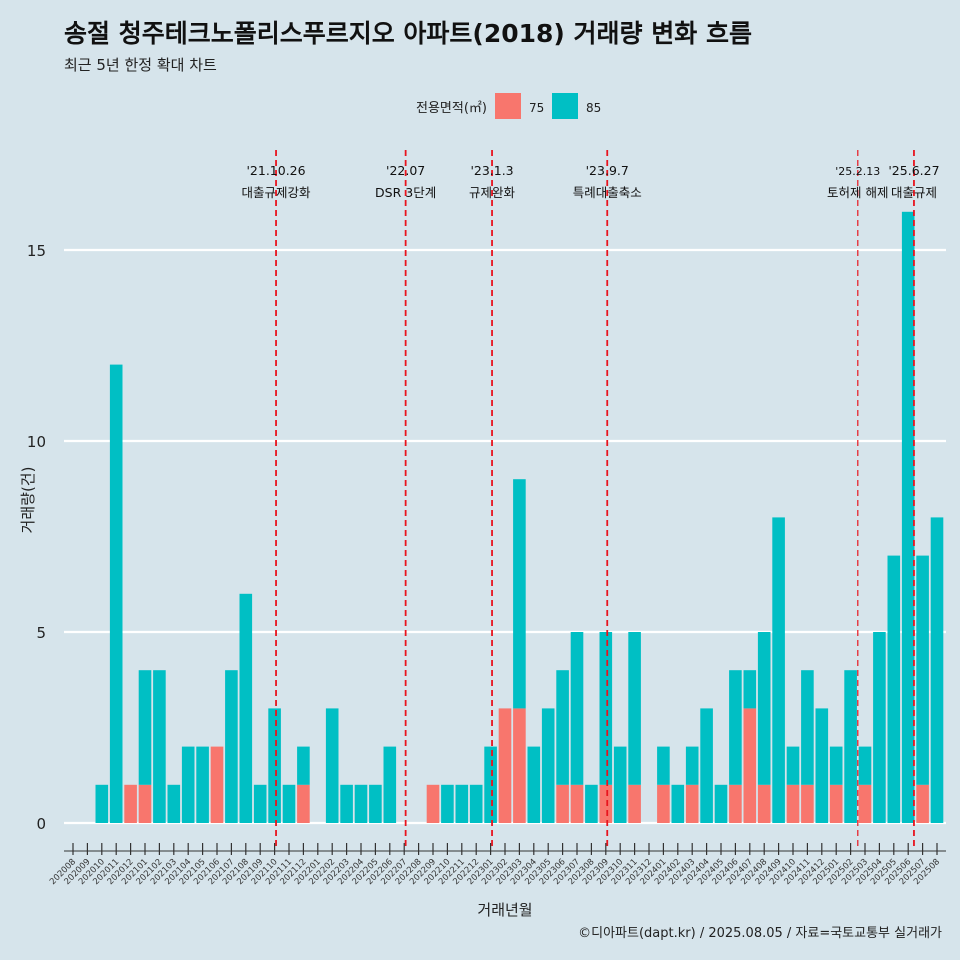  What do you see at coordinates (140, 65) in the screenshot?
I see `chart-subtitle: 최근 5년 한정 확대 차트` at bounding box center [140, 65].